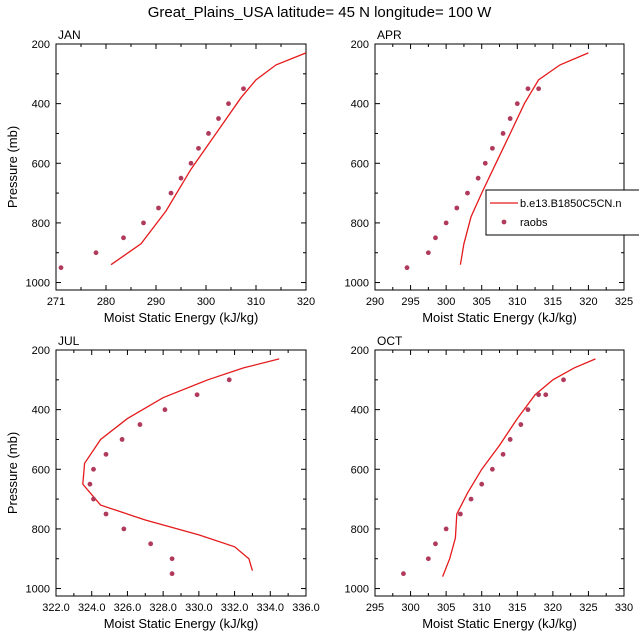 This screenshot has height=639, width=639. What do you see at coordinates (534, 223) in the screenshot?
I see `legend-obs-label: raobs` at bounding box center [534, 223].